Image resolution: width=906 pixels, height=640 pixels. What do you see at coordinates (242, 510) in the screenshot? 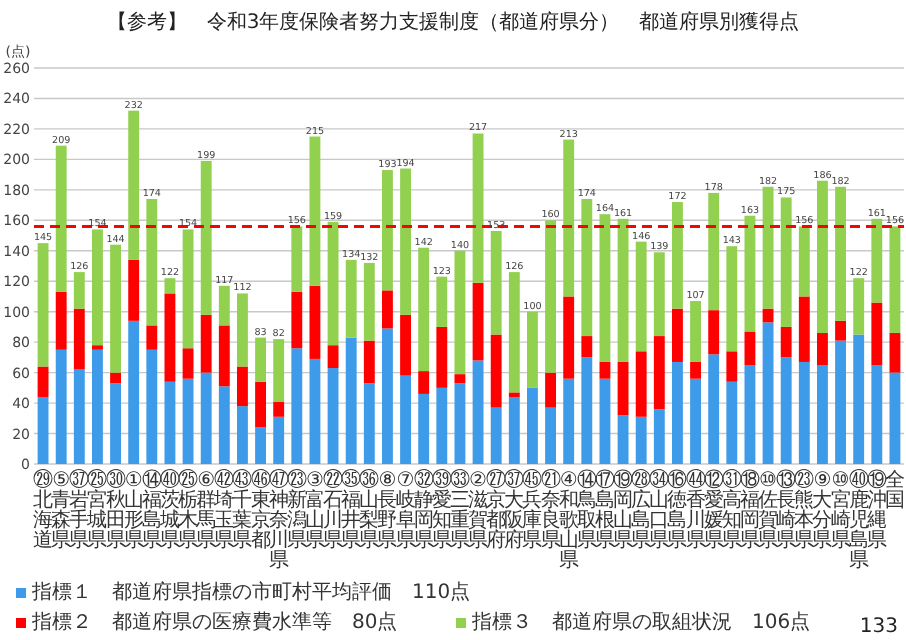
I see `x-tick-label: ㊸千葉県` at bounding box center [242, 510].